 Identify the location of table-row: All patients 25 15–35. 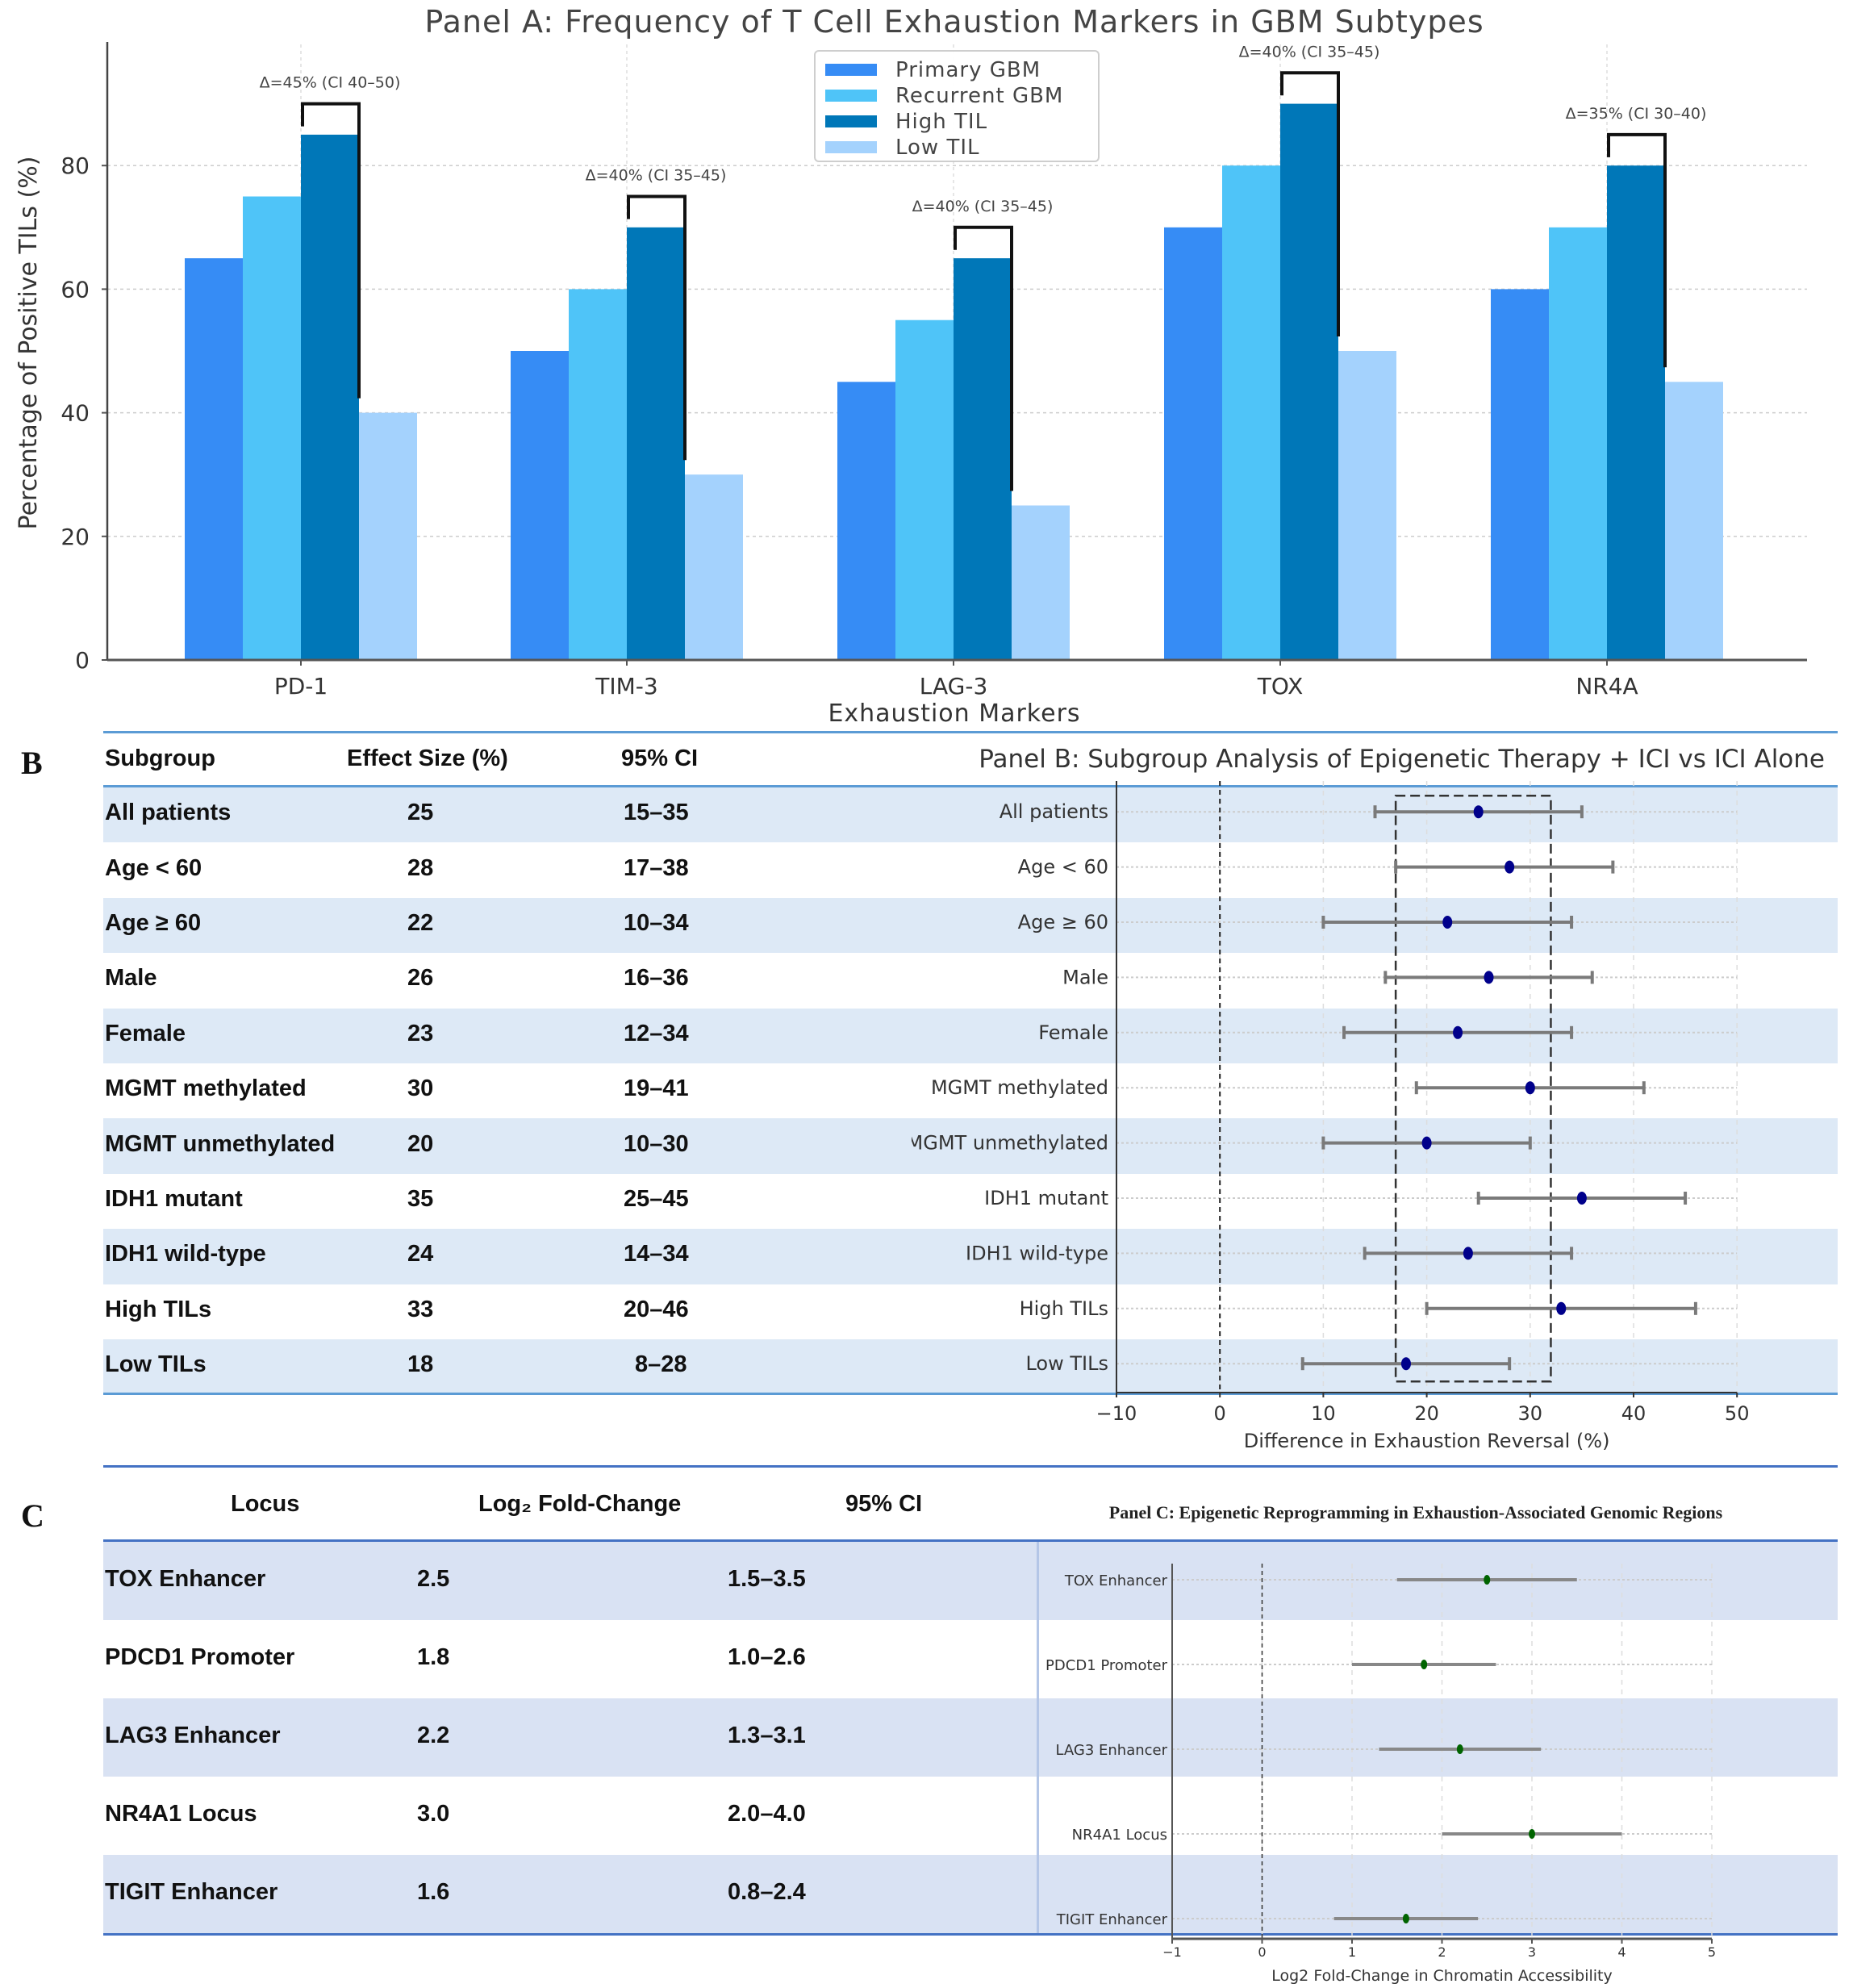
(456, 814).